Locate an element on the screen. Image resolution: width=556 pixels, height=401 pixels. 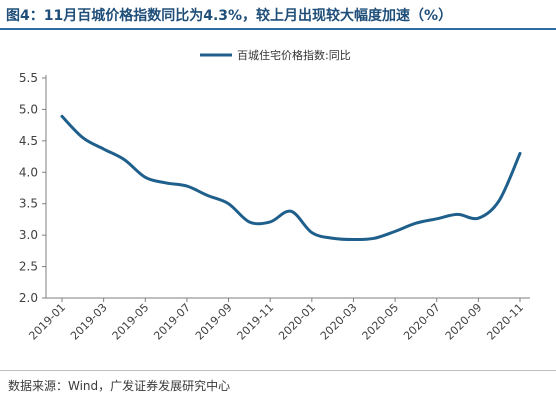
x-tick-label: 2020-01 is located at coordinates (297, 322).